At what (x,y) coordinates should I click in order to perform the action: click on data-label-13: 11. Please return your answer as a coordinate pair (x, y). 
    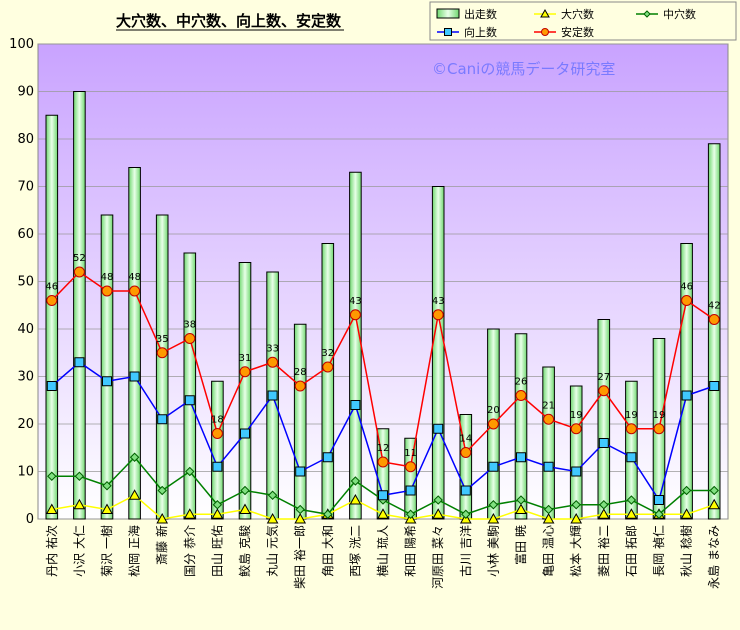
    Looking at the image, I should click on (410, 453).